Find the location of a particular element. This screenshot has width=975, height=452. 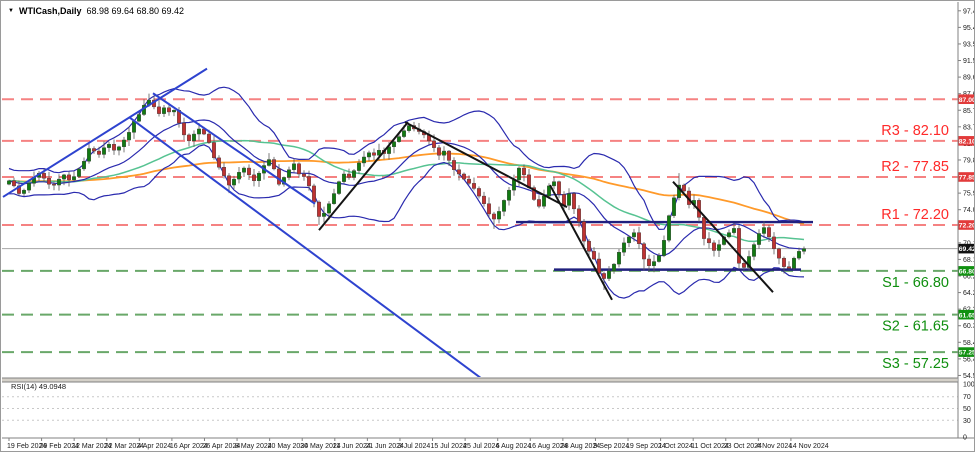

price-tag-value: 69.42 is located at coordinates (967, 249).